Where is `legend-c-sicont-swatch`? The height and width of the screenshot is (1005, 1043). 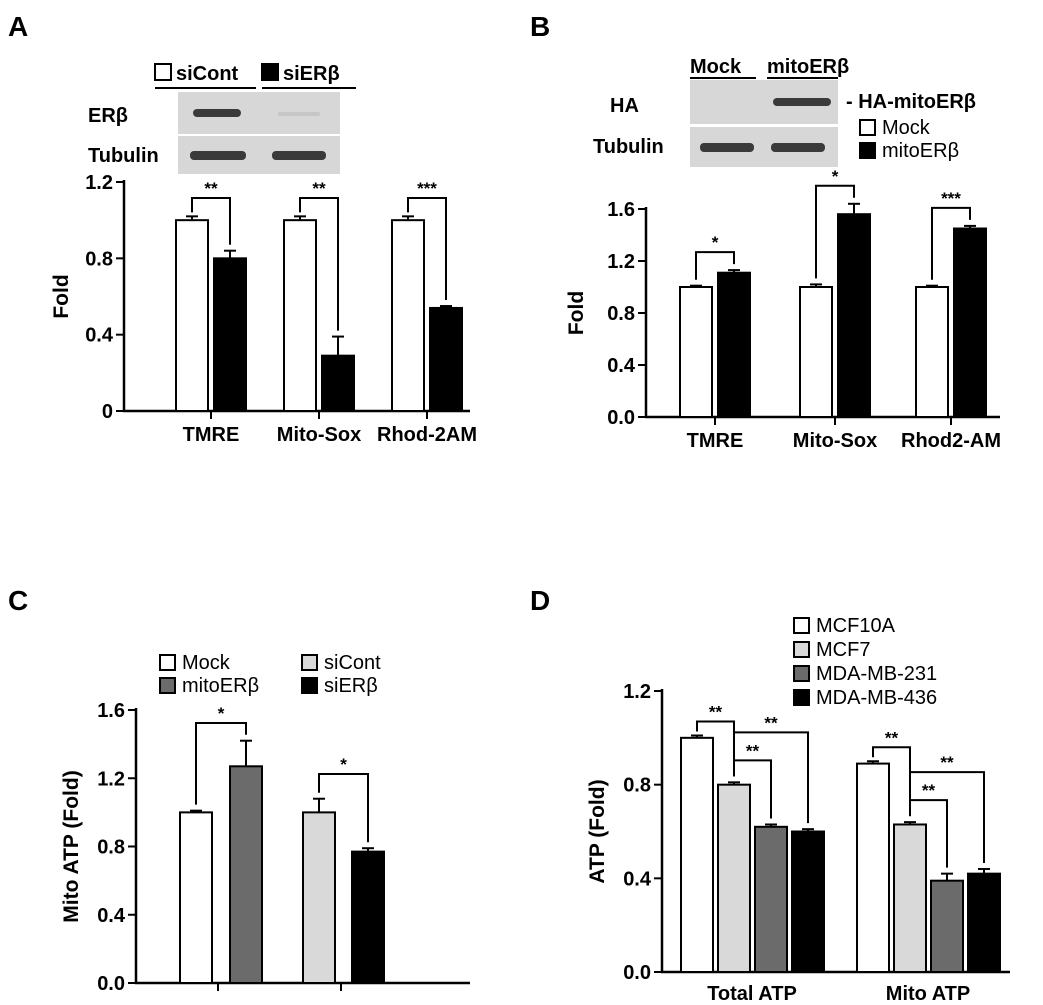
legend-c-sicont-swatch is located at coordinates (309, 662).